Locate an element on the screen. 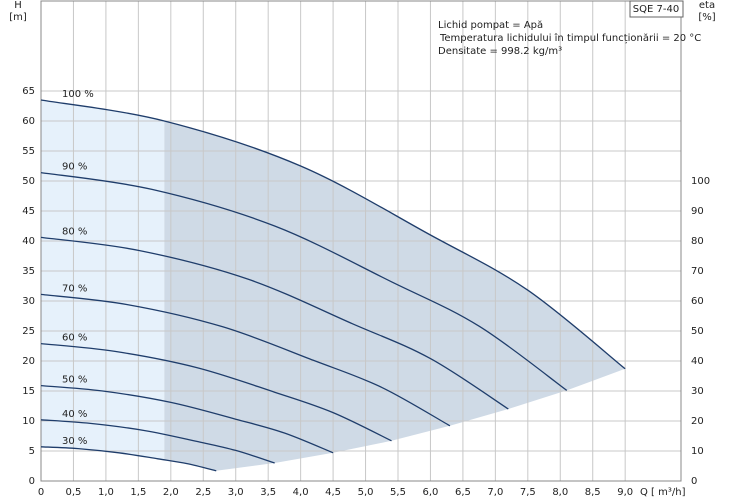 This screenshot has height=500, width=731. y2-tick-label: 30 is located at coordinates (697, 391).